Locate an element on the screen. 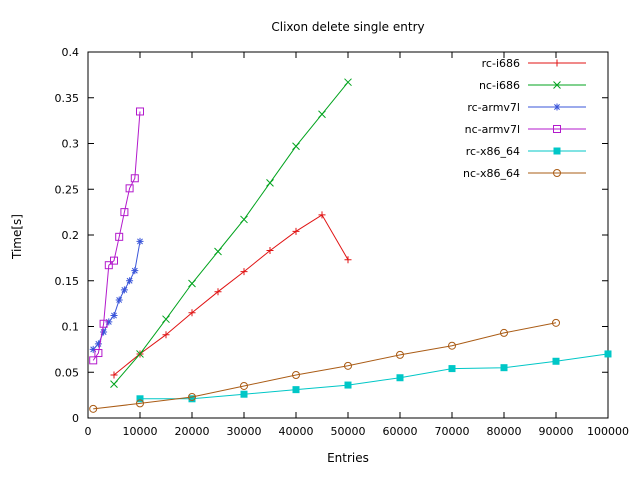  x-tick-label: 100000 is located at coordinates (608, 431).